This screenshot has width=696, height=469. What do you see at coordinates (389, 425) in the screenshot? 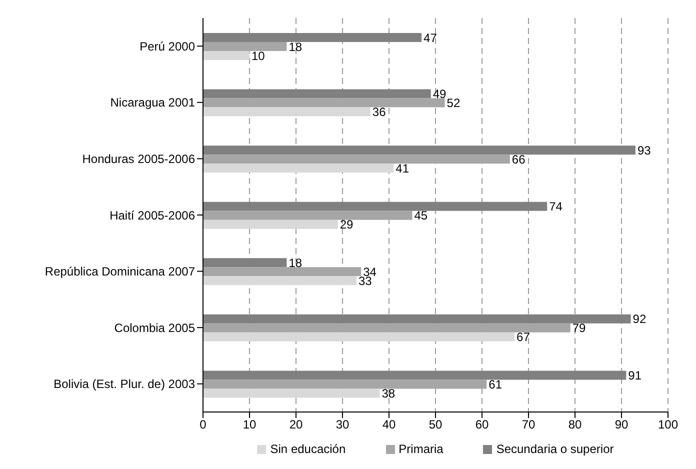
I see `x-tick-label: 40` at bounding box center [389, 425].